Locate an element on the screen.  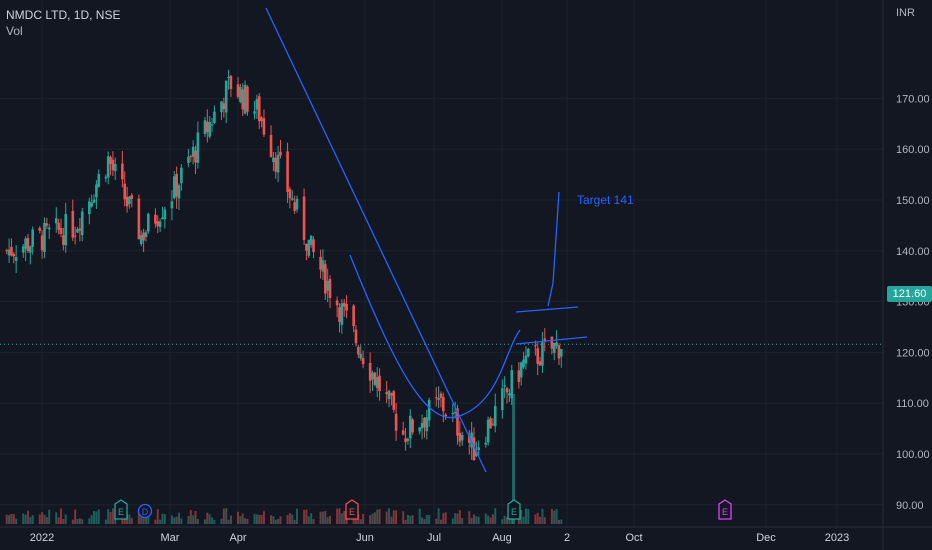
event-letter: E is located at coordinates (514, 512).